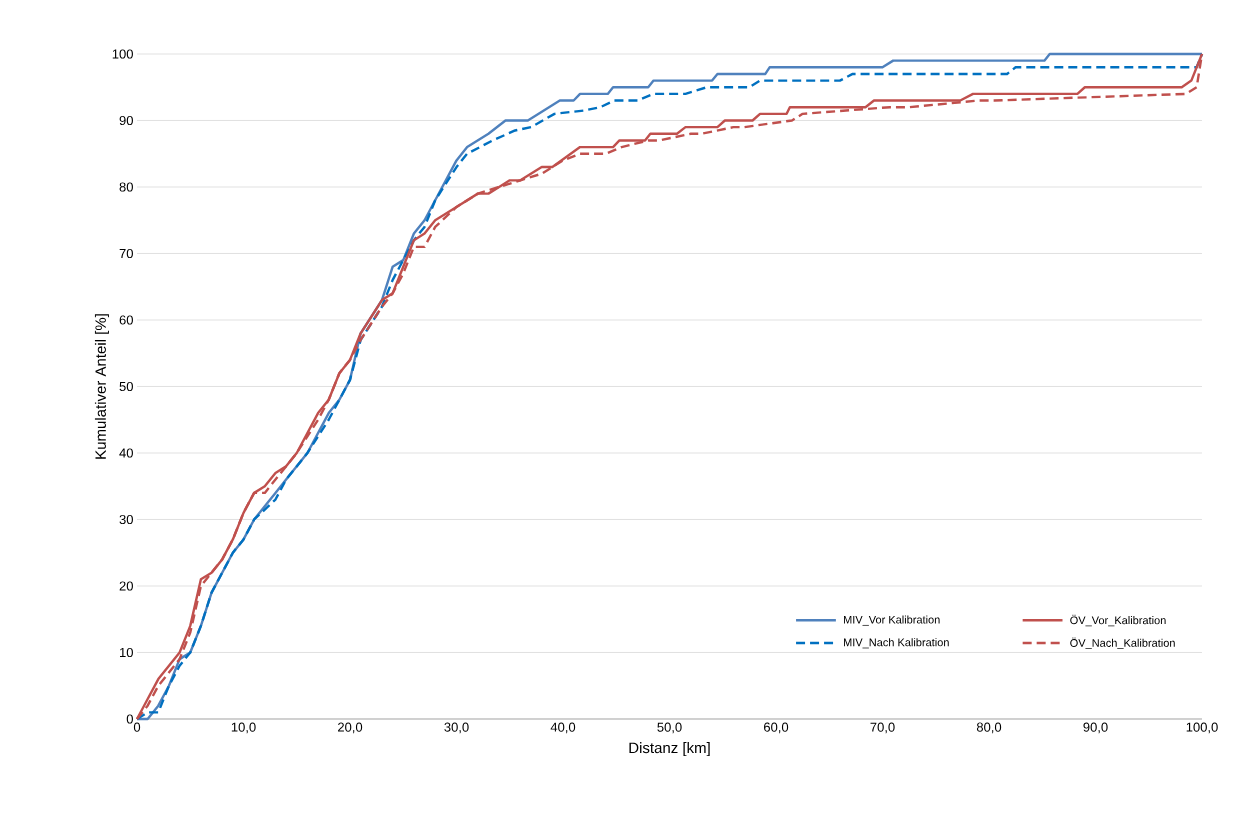  I want to click on y-tick-label: 80, so click(126, 187).